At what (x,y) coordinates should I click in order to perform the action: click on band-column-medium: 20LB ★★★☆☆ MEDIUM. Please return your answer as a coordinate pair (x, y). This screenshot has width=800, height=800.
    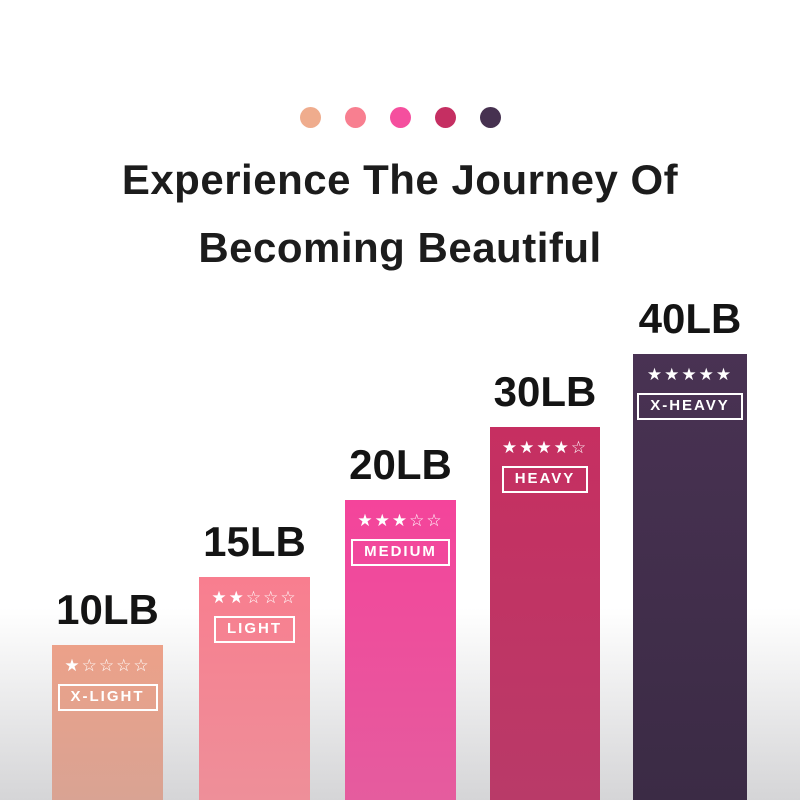
    Looking at the image, I should click on (400, 622).